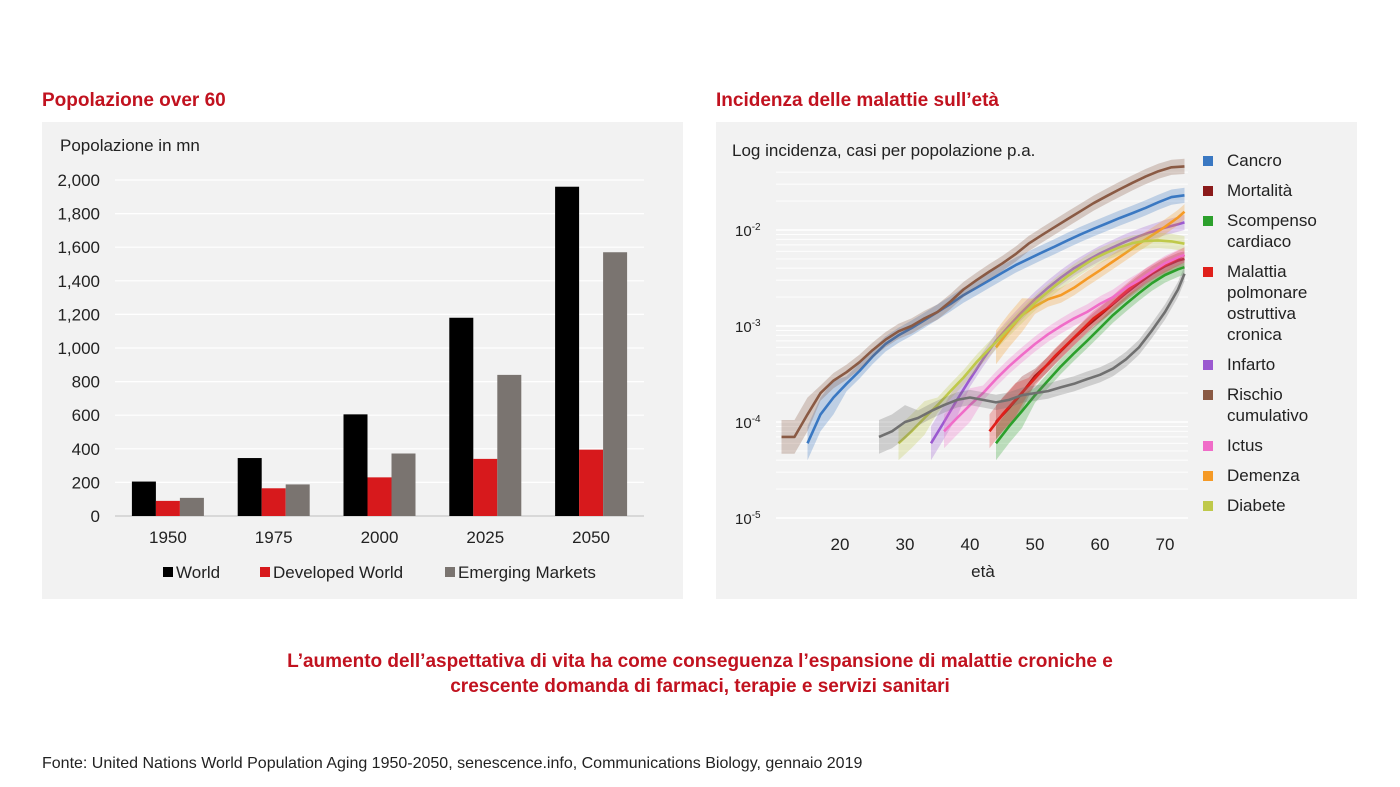 The width and height of the screenshot is (1400, 787). What do you see at coordinates (274, 537) in the screenshot?
I see `bar-x-tick-label: 1975` at bounding box center [274, 537].